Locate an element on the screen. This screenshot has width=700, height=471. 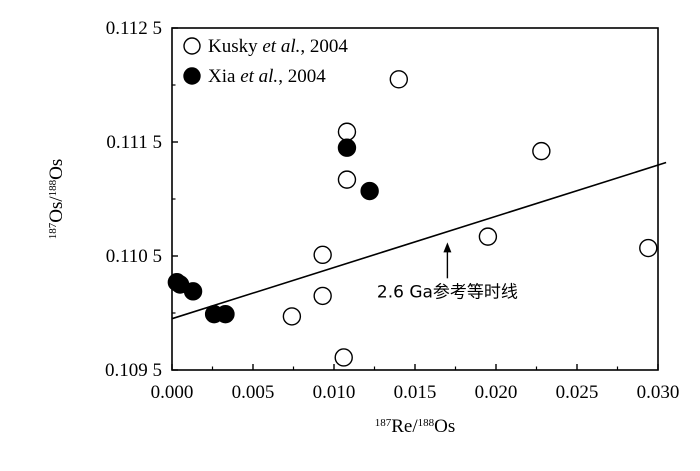
x-tick-label: 0.010 is located at coordinates (334, 392).